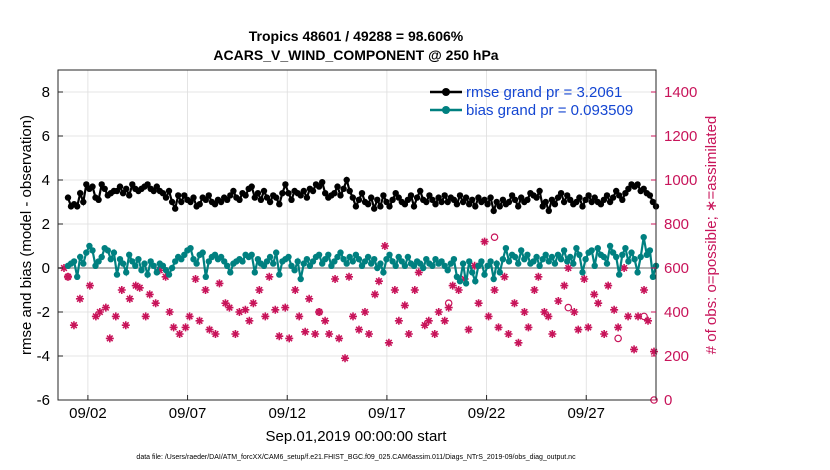 Image resolution: width=830 pixels, height=470 pixels. Describe the element at coordinates (668, 400) in the screenshot. I see `y2-tick-label-0: 0` at that location.